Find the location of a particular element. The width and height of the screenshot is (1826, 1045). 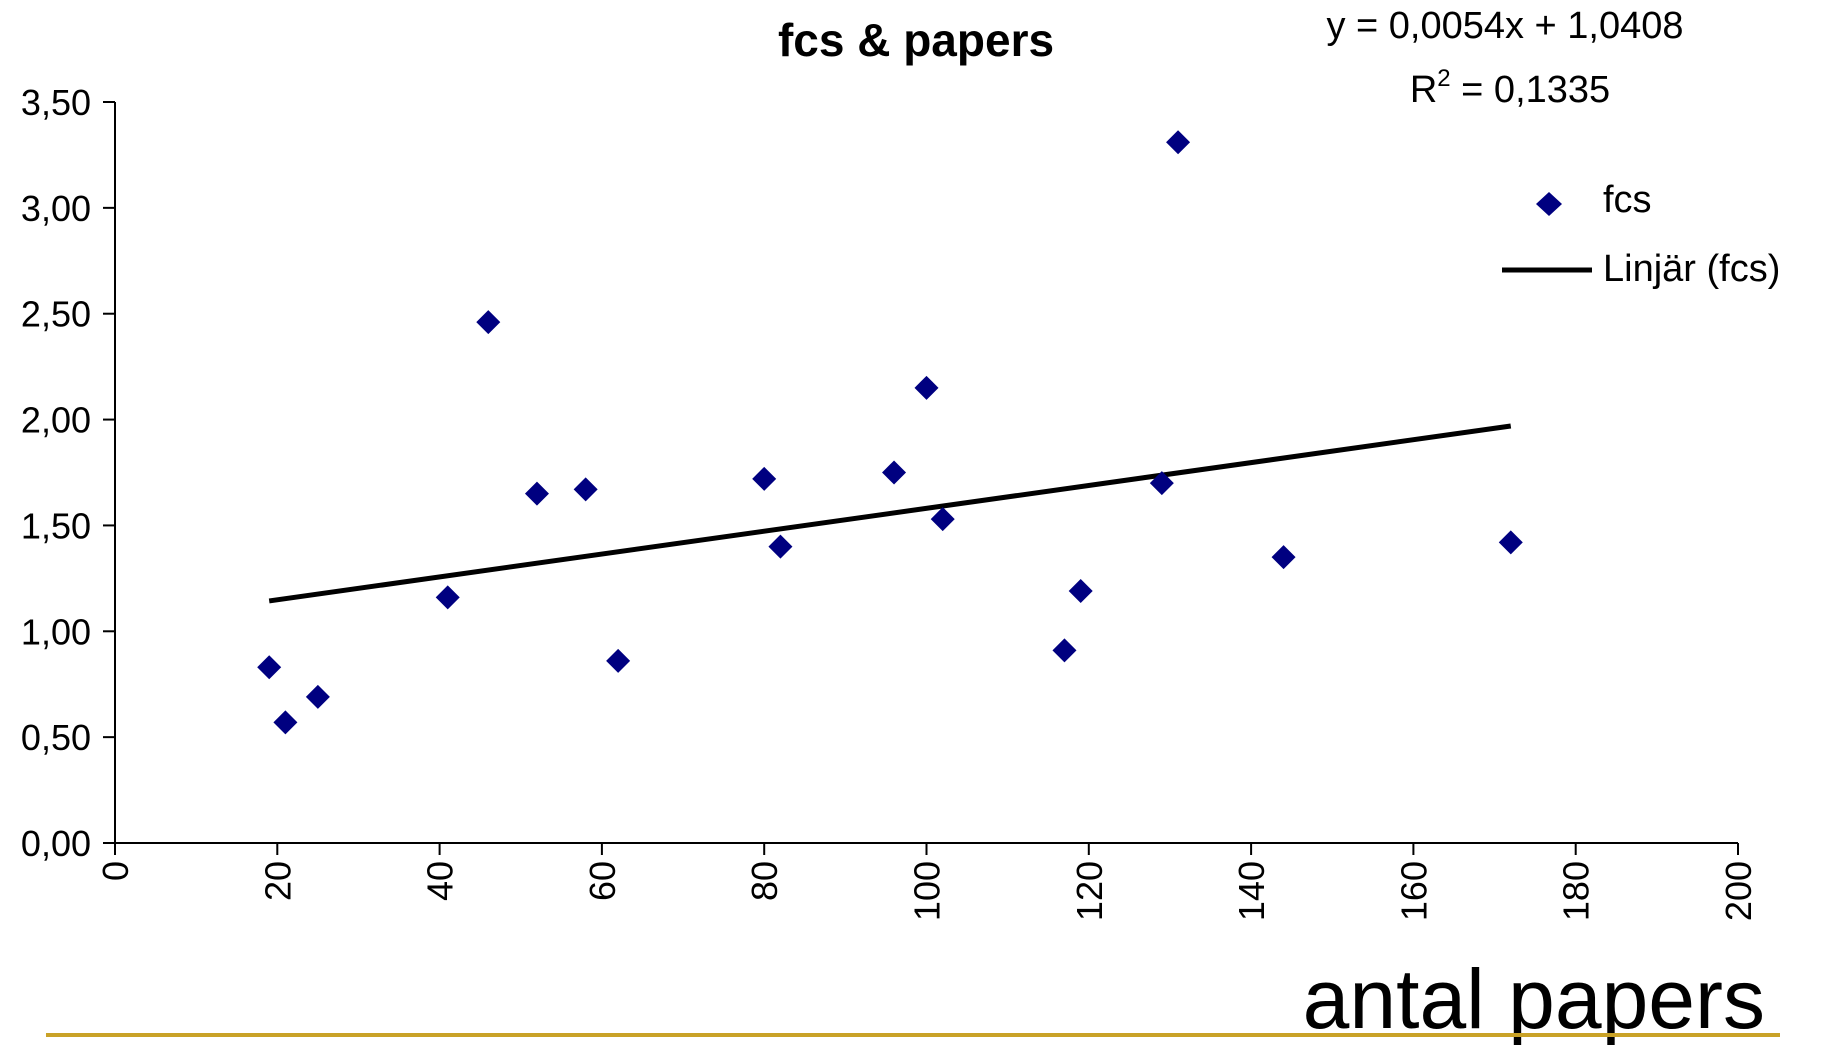

x-tick-label: 120 is located at coordinates (1089, 891).